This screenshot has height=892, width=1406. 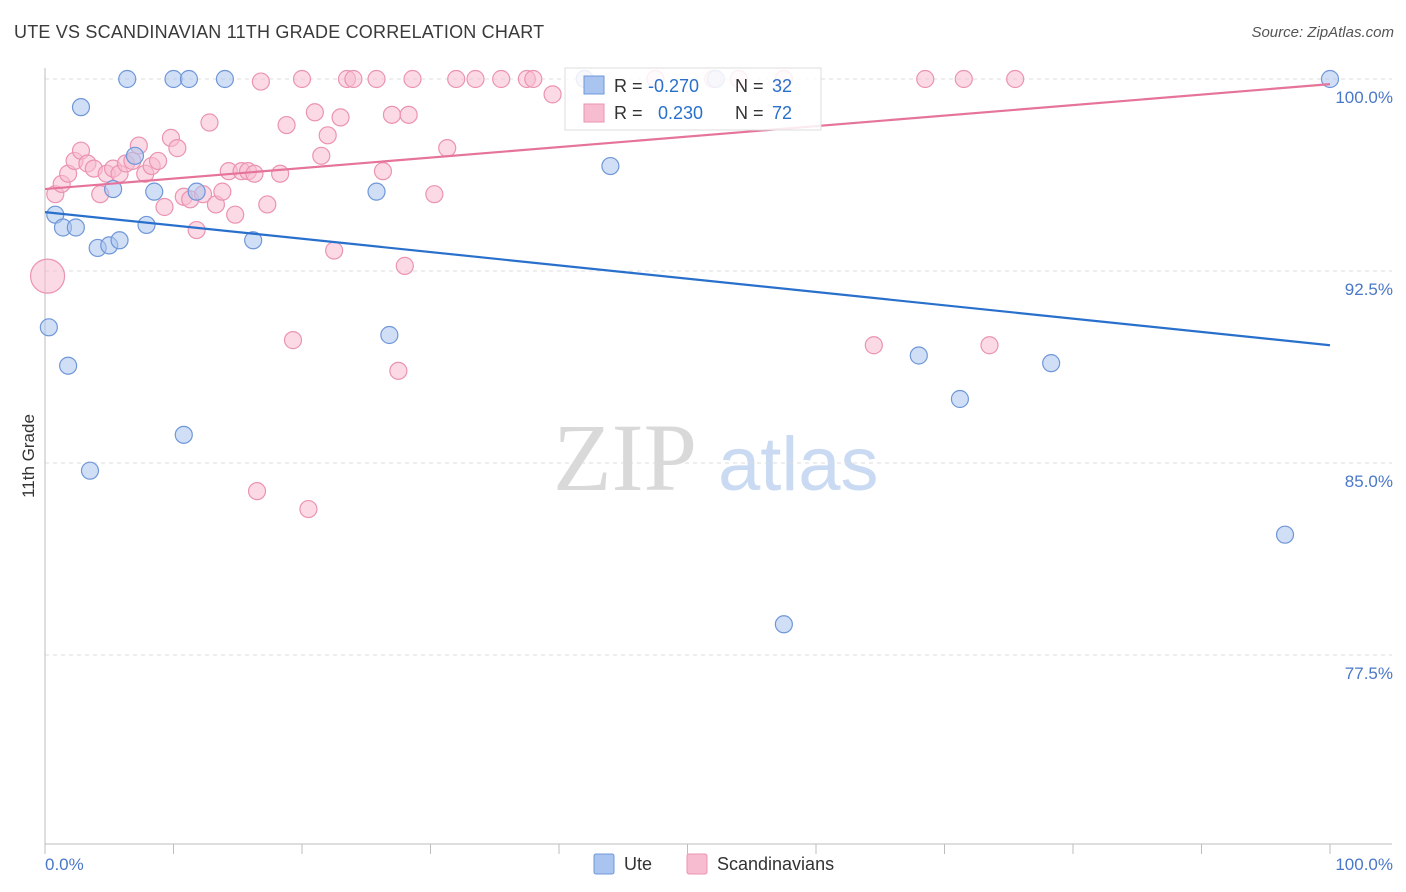 I want to click on stats-r-label-scan: R =, so click(x=628, y=113).